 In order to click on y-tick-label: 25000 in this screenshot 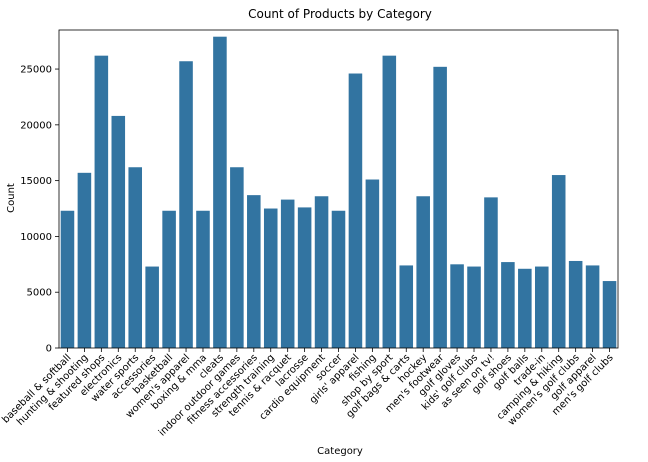, I will do `click(36, 70)`.